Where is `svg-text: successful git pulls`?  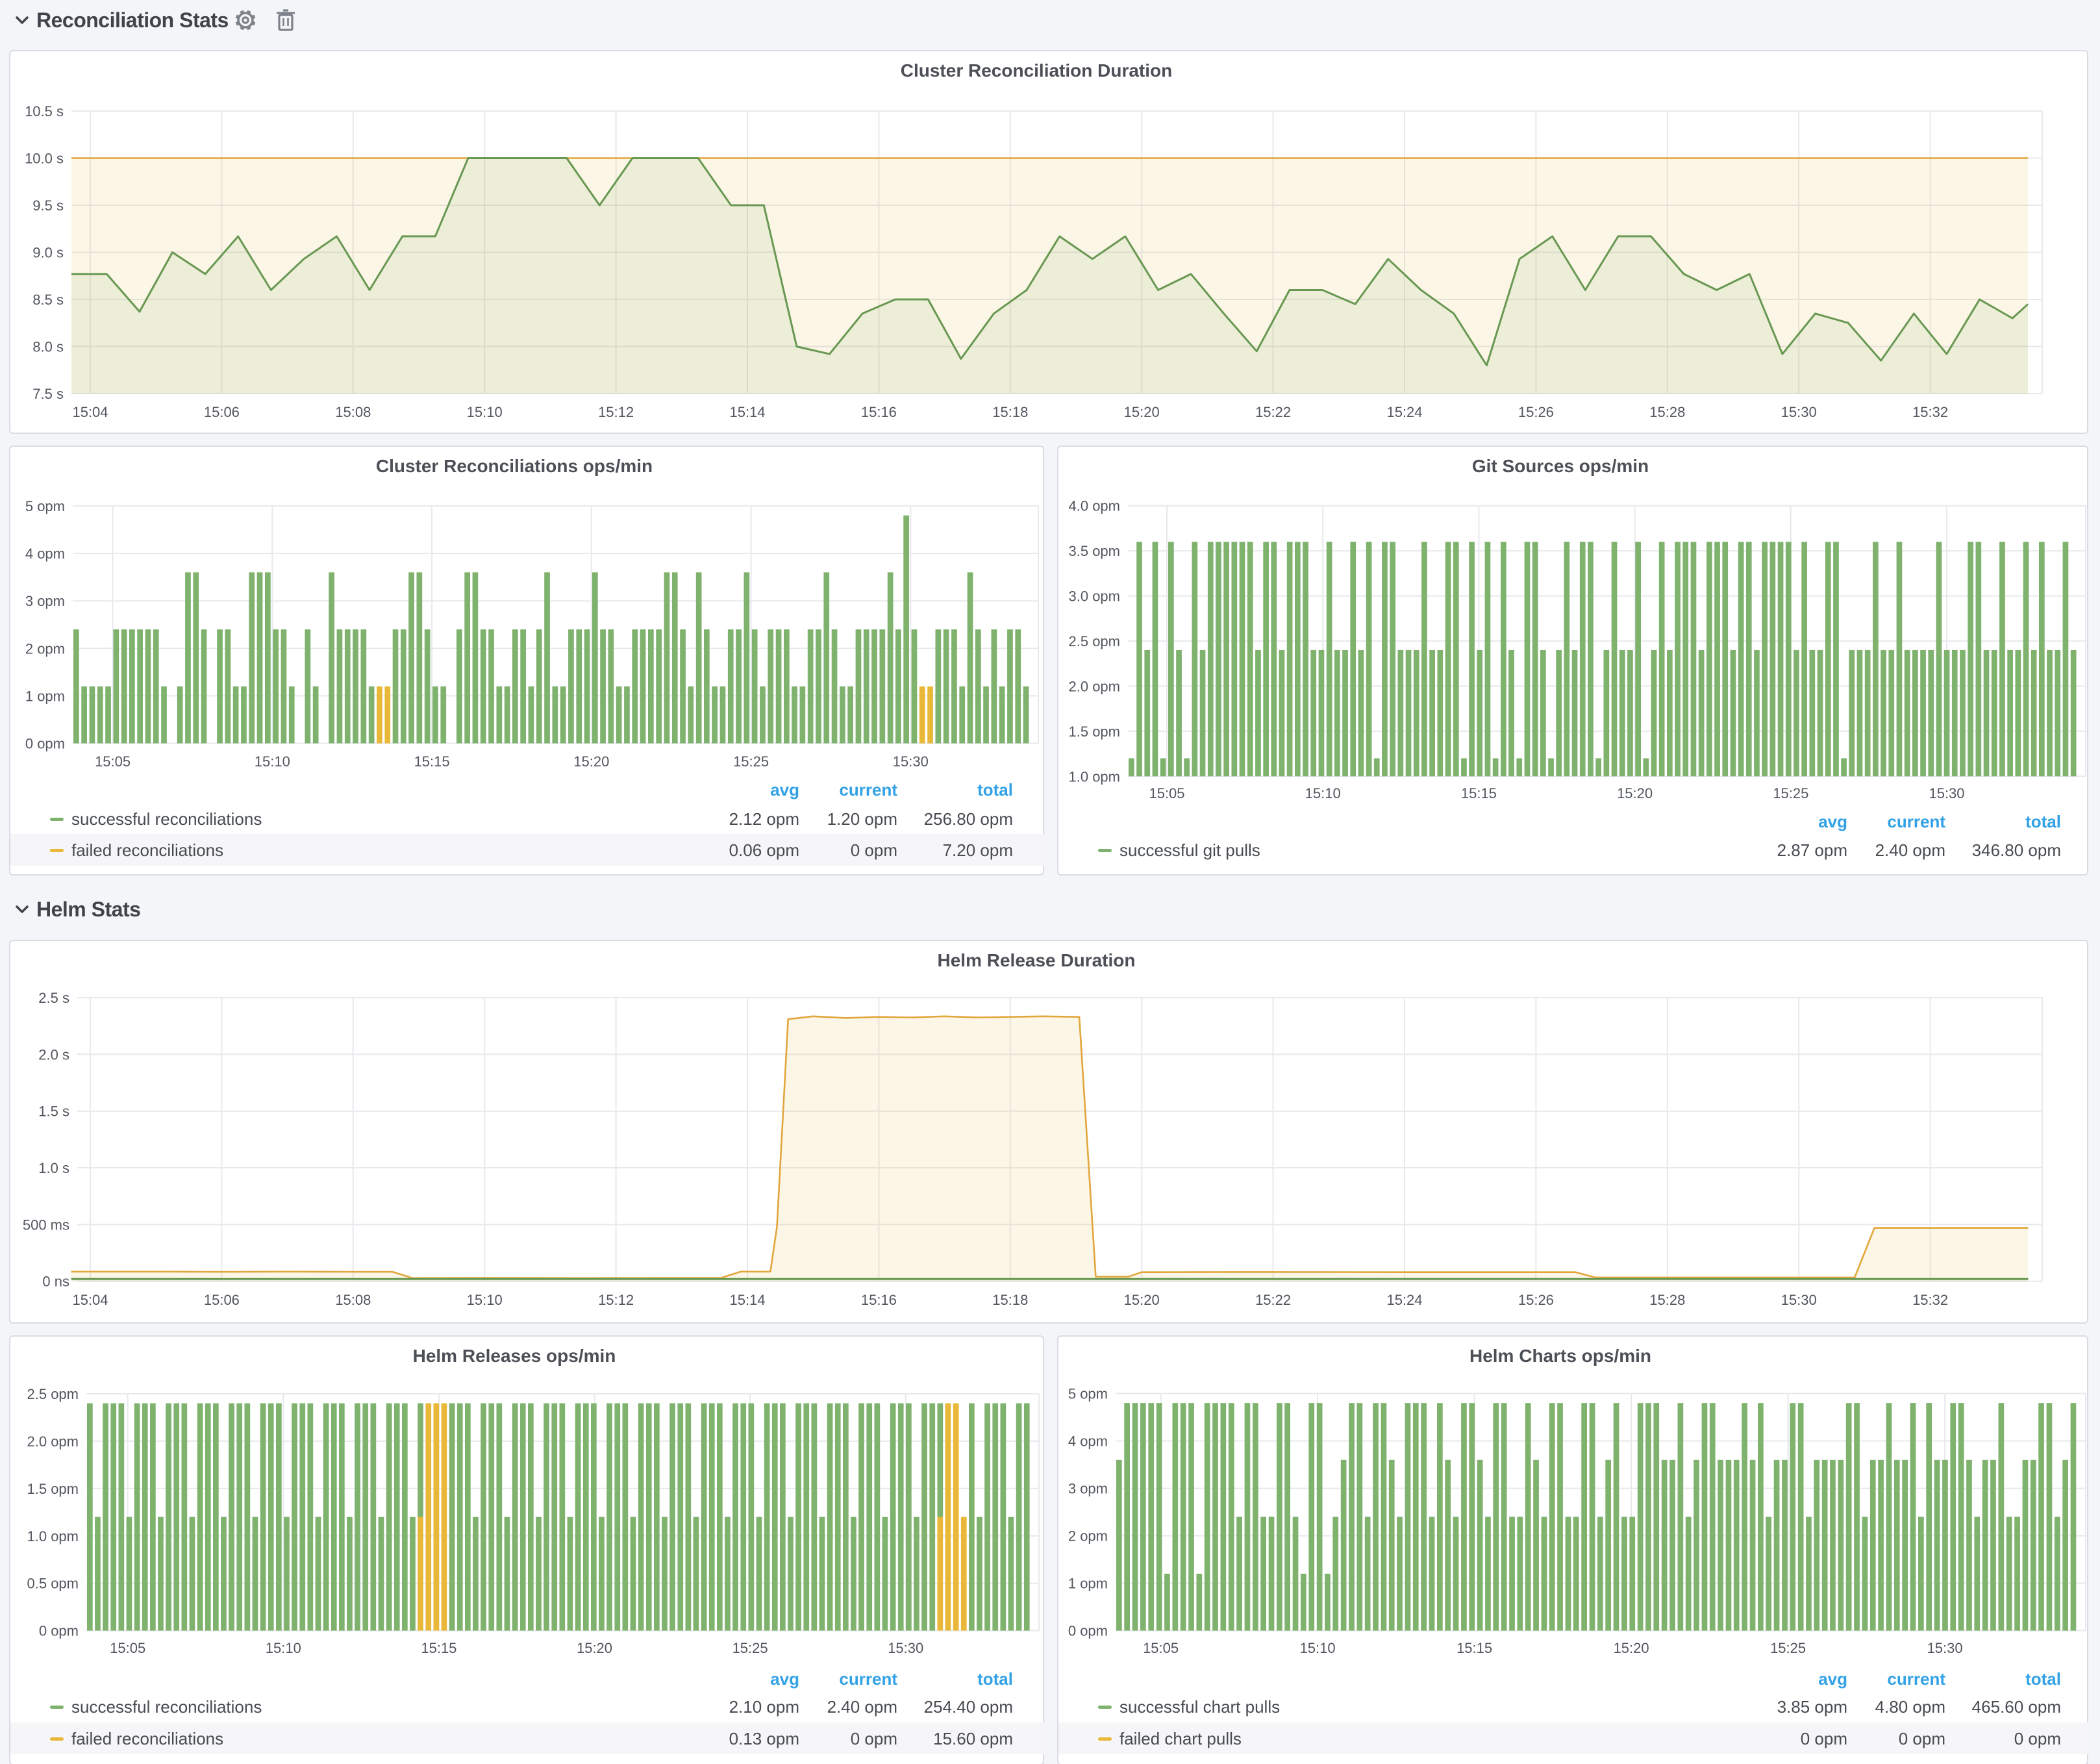
svg-text: successful git pulls is located at coordinates (1189, 850).